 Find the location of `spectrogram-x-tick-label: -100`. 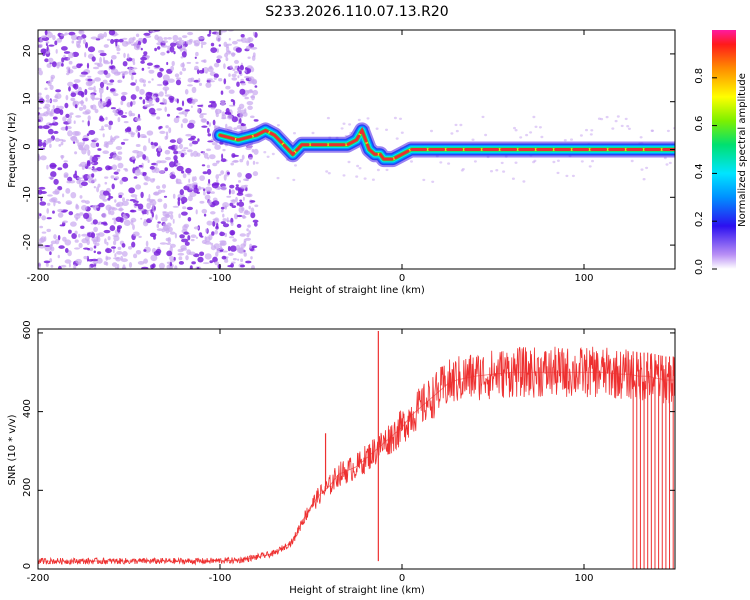

spectrogram-x-tick-label: -100 is located at coordinates (220, 278).